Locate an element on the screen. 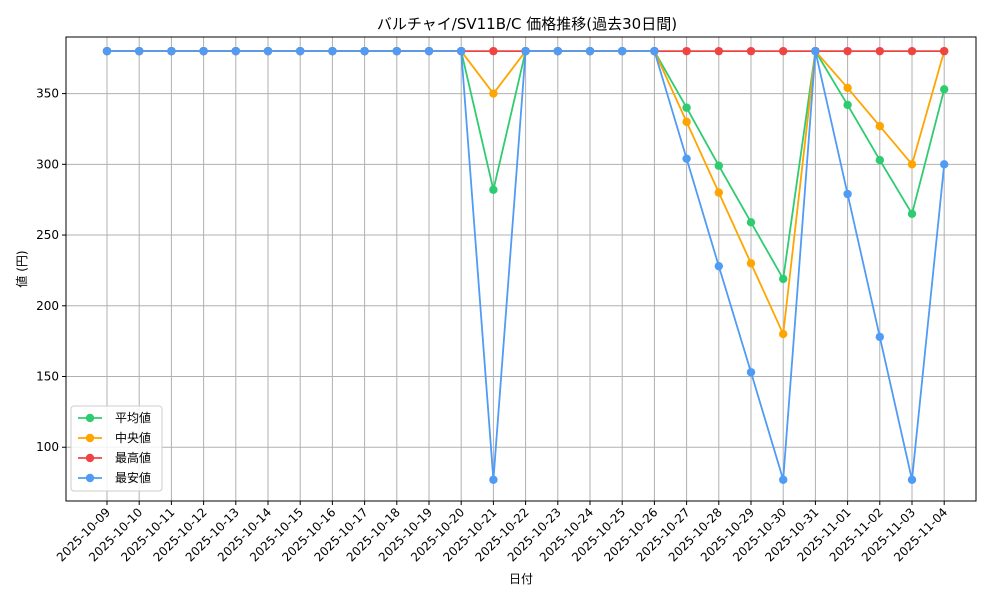  y-tick-label: 250 is located at coordinates (47, 235).